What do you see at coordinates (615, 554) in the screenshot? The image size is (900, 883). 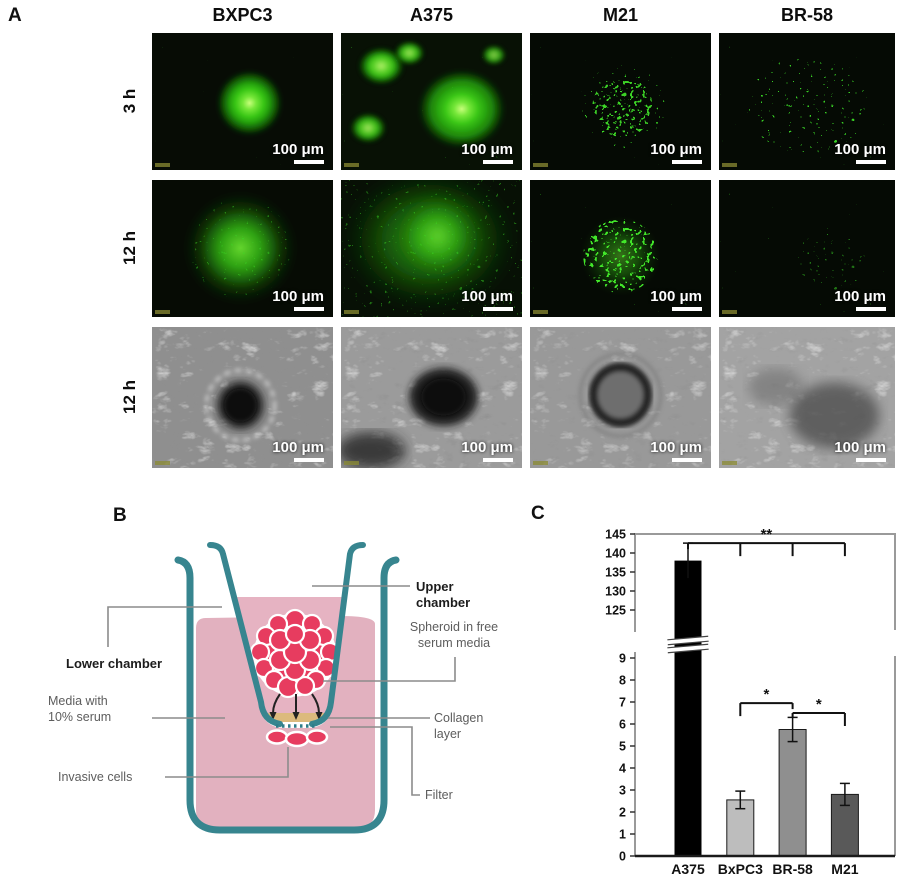 I see `y-tick-label: 140` at bounding box center [615, 554].